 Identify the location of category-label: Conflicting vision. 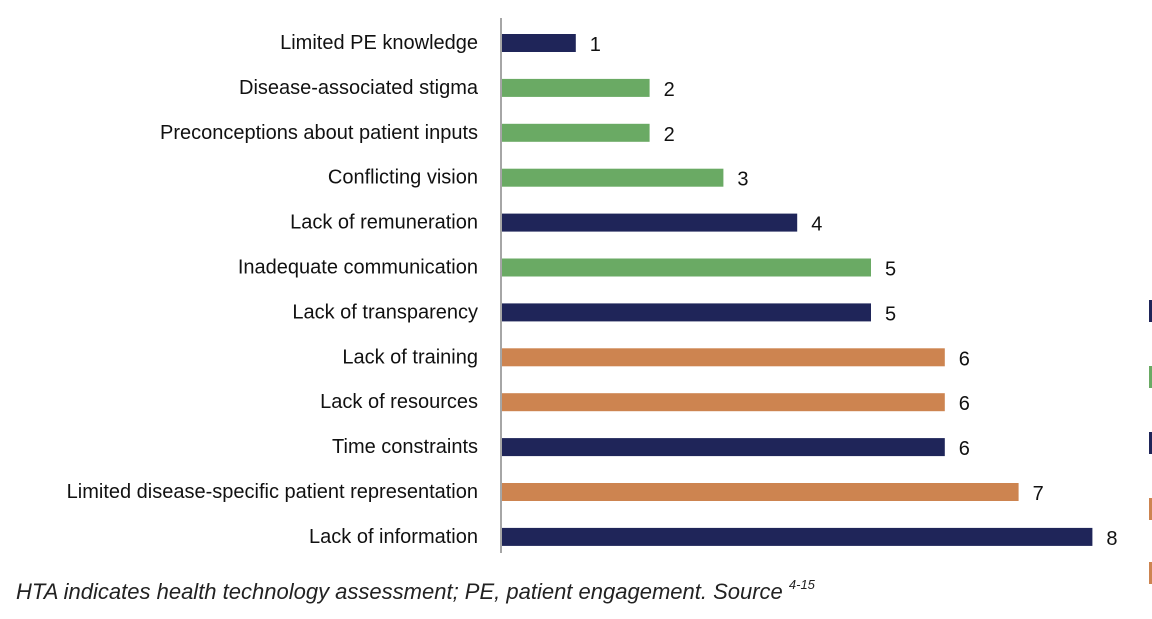
(403, 178).